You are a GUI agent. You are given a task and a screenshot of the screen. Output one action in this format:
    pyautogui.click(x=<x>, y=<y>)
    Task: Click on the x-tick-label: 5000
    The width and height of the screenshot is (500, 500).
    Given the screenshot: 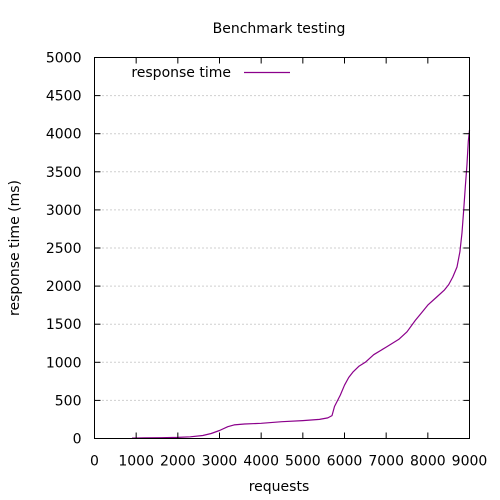 What is the action you would take?
    pyautogui.click(x=303, y=462)
    